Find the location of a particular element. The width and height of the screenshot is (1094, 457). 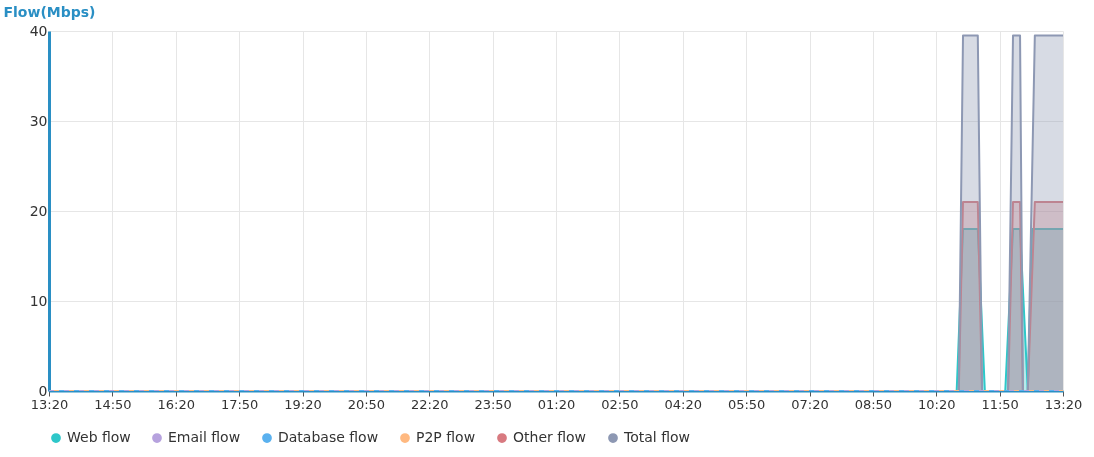

x-tick-label: 07:20 is located at coordinates (810, 404).